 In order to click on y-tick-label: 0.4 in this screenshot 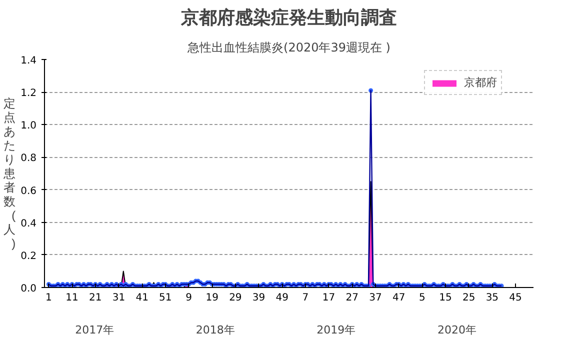, I will do `click(28, 224)`.